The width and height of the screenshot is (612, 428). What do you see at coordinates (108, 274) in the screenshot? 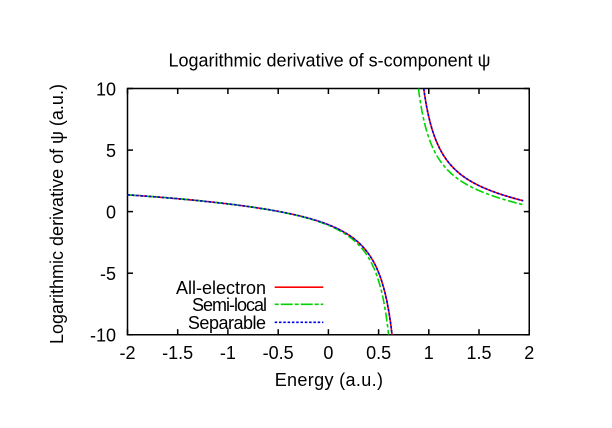
I see `svg-text: -5` at bounding box center [108, 274].